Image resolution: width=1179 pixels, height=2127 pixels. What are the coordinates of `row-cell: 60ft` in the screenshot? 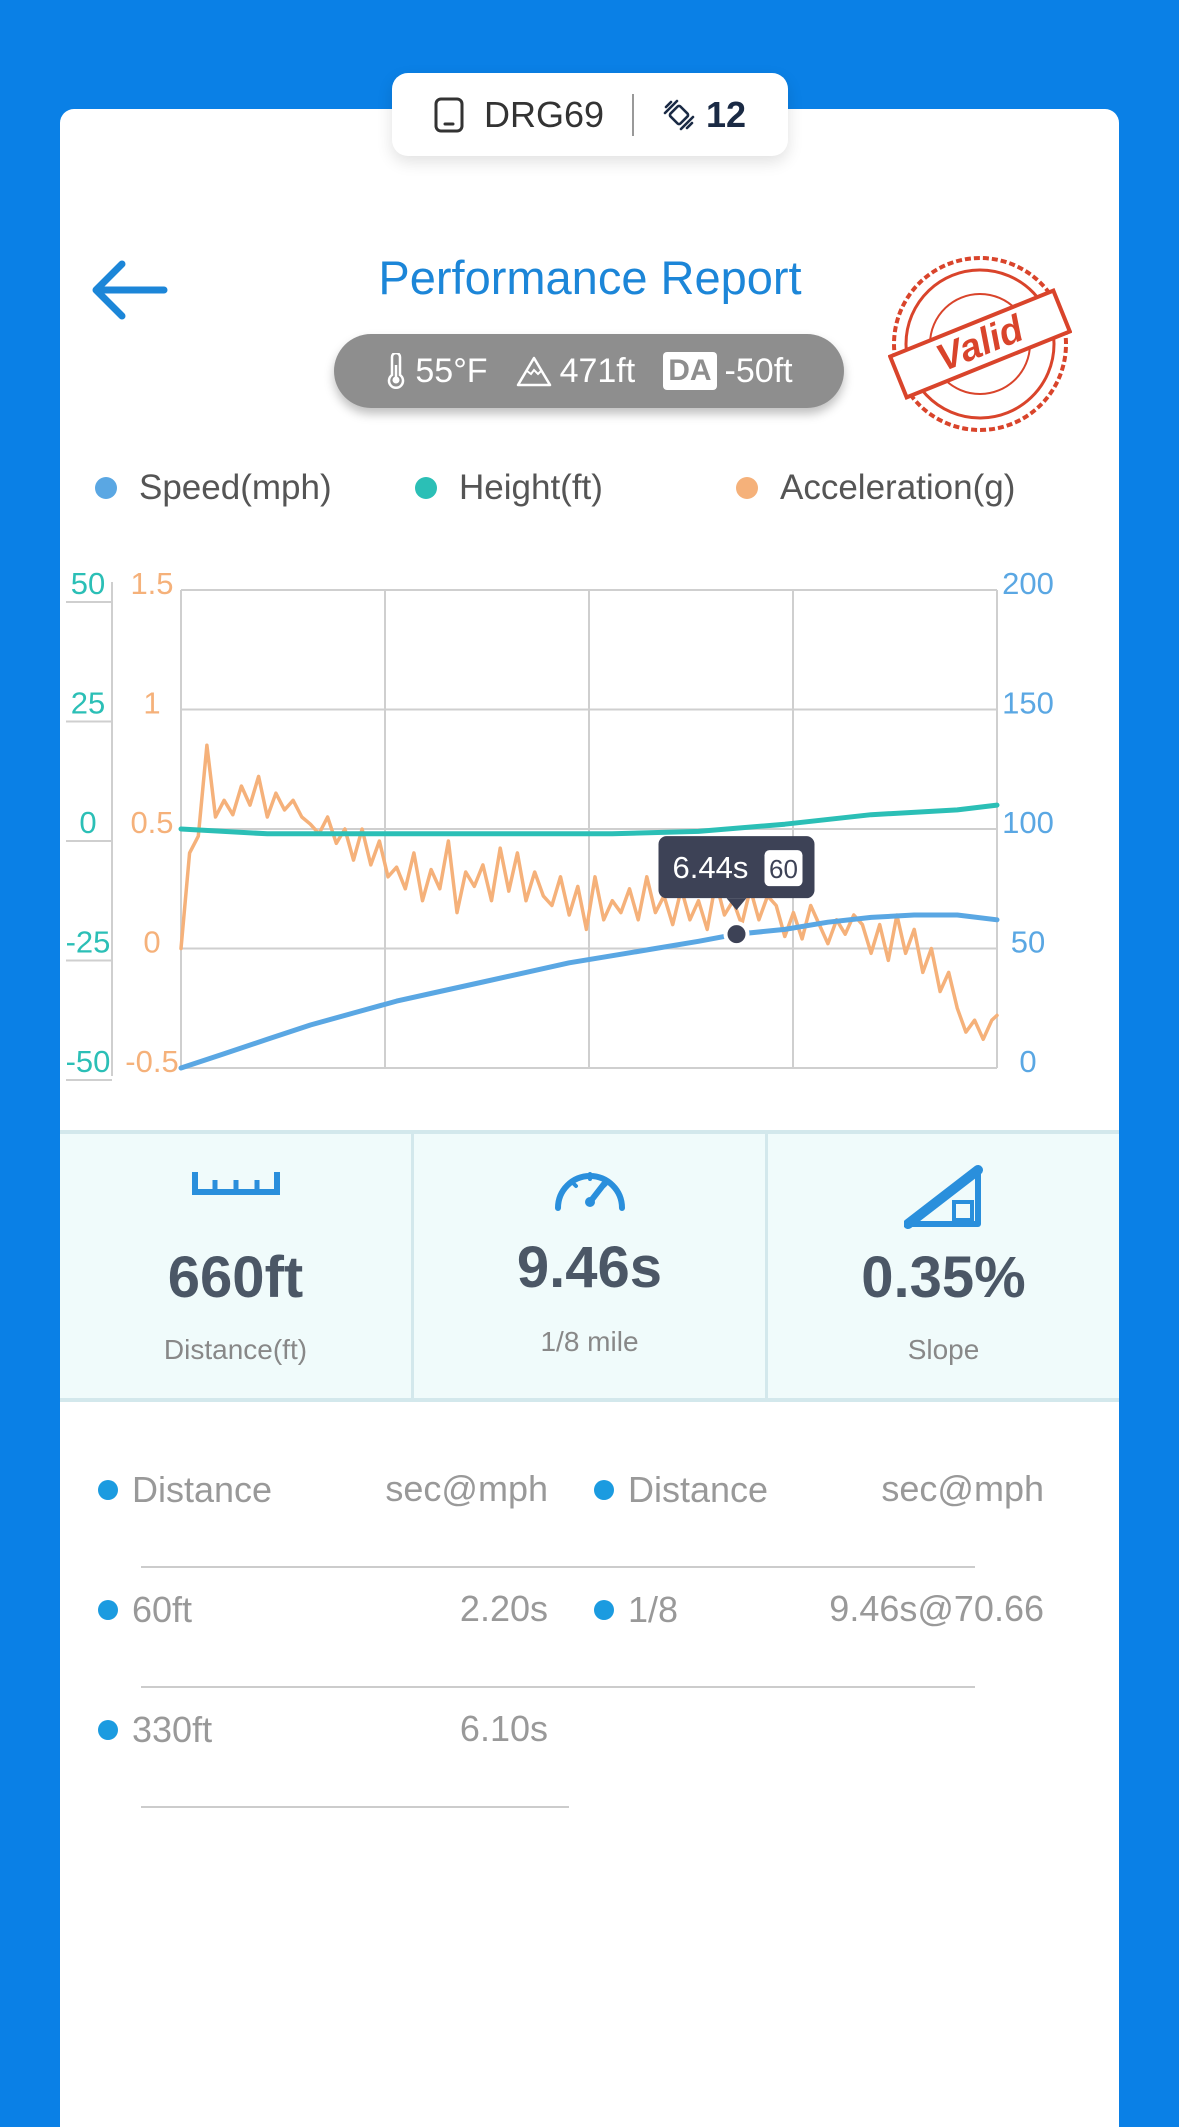 It's located at (145, 1610).